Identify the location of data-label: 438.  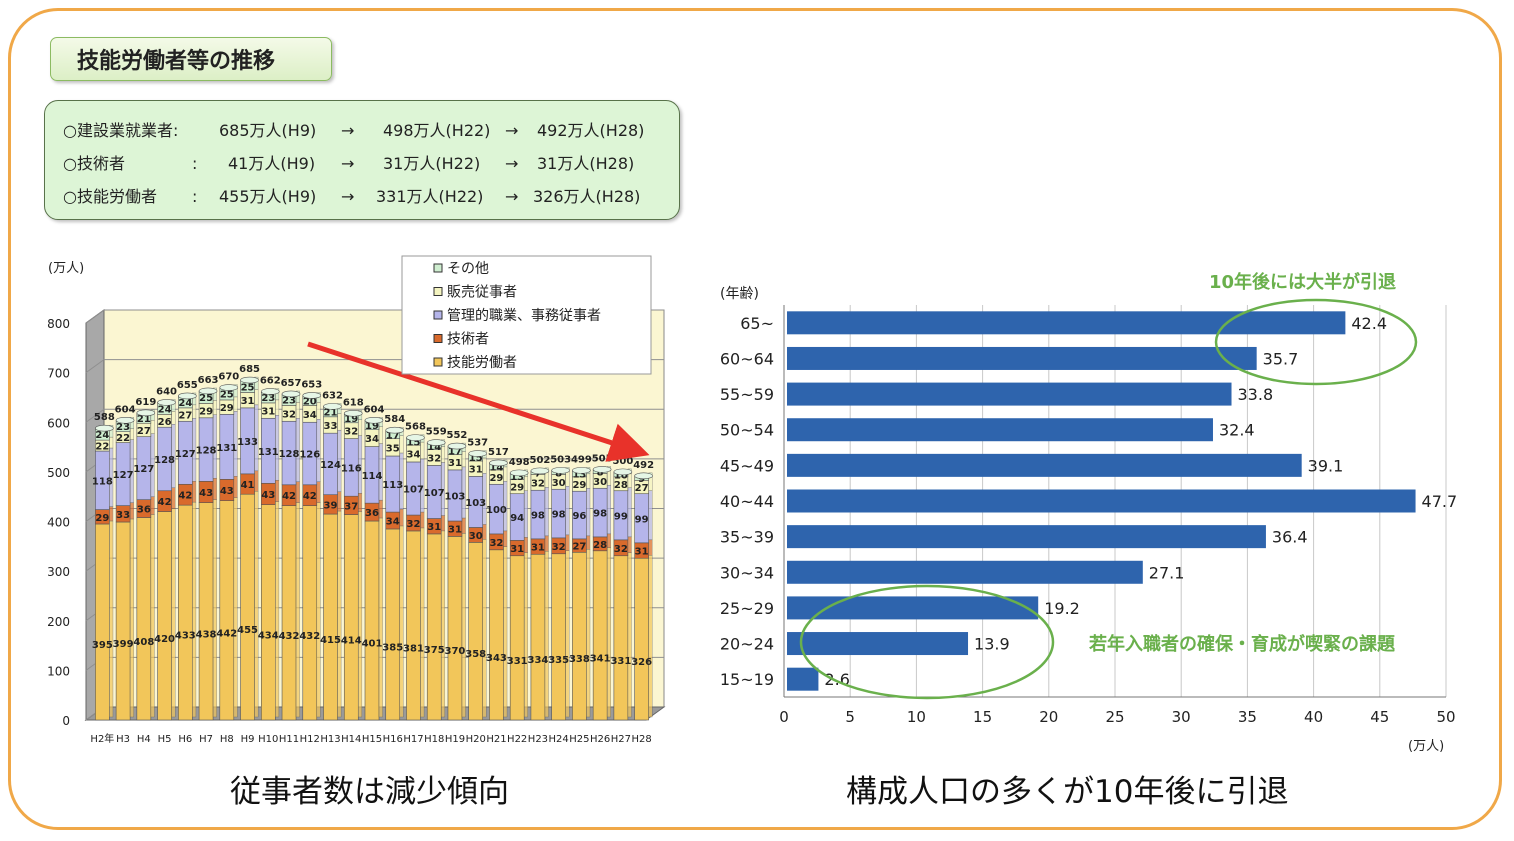
(206, 634).